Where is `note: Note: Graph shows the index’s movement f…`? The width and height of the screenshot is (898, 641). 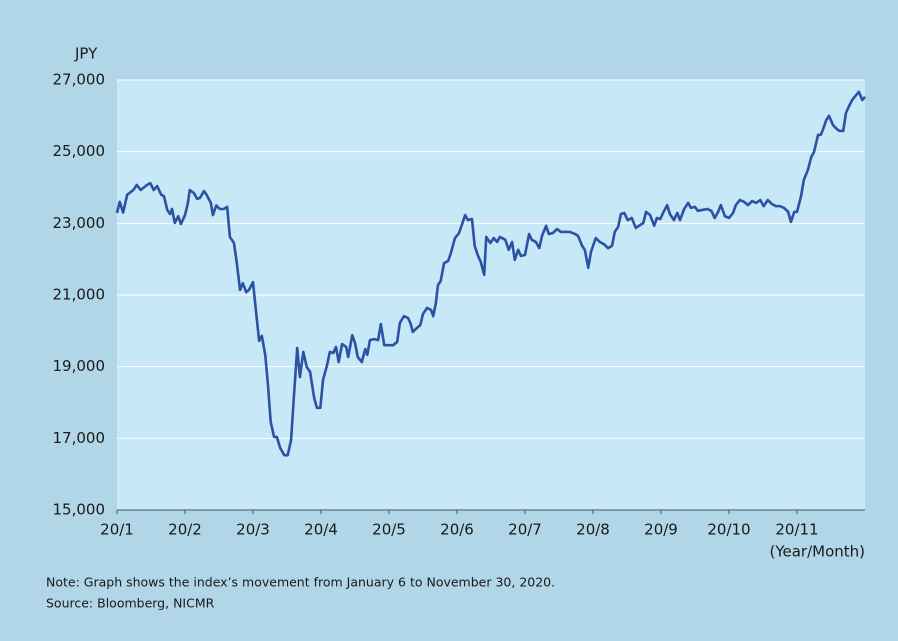
note: Note: Graph shows the index’s movement f… is located at coordinates (300, 582).